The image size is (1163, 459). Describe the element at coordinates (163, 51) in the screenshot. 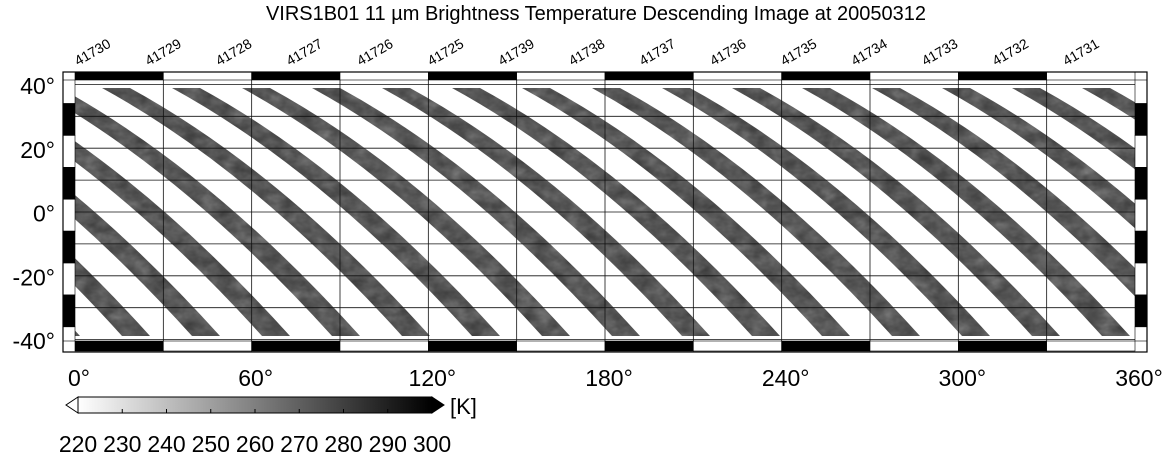

I see `orbit-label: 41729` at that location.